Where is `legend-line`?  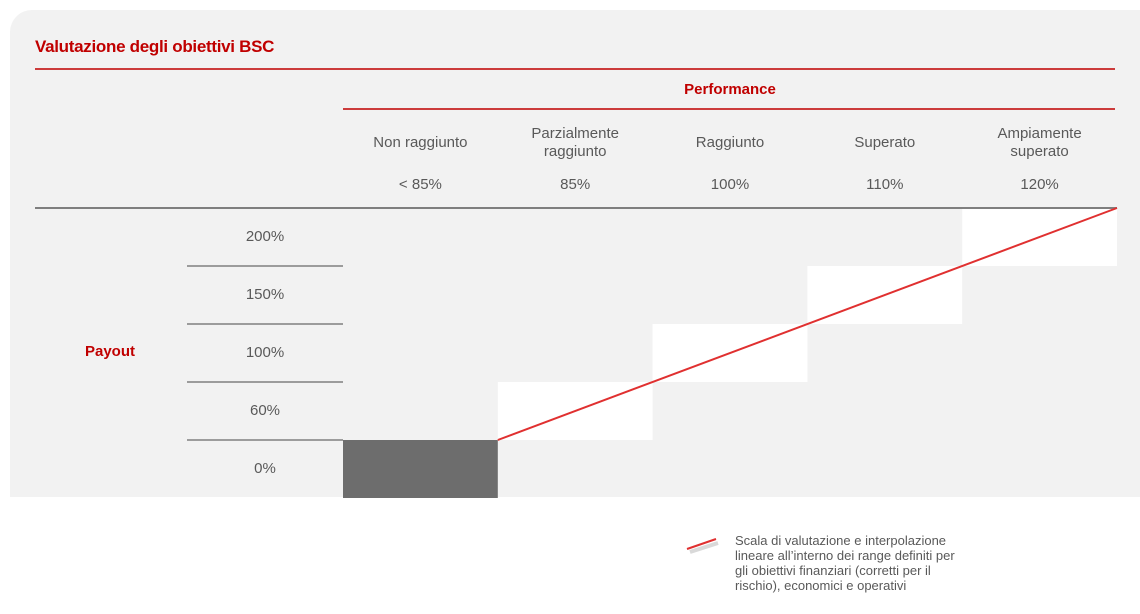 legend-line is located at coordinates (701, 544).